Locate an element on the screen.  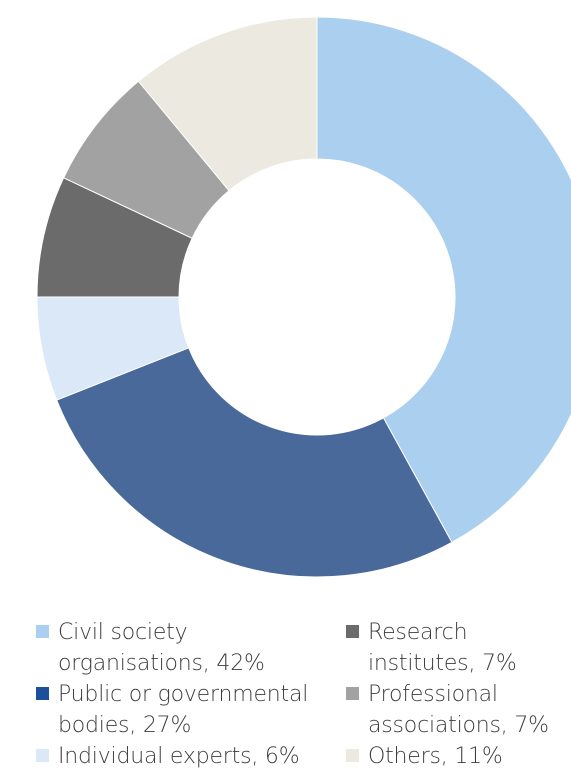
legend-label-research-institutes: Research institutes, 7% is located at coordinates (442, 648).